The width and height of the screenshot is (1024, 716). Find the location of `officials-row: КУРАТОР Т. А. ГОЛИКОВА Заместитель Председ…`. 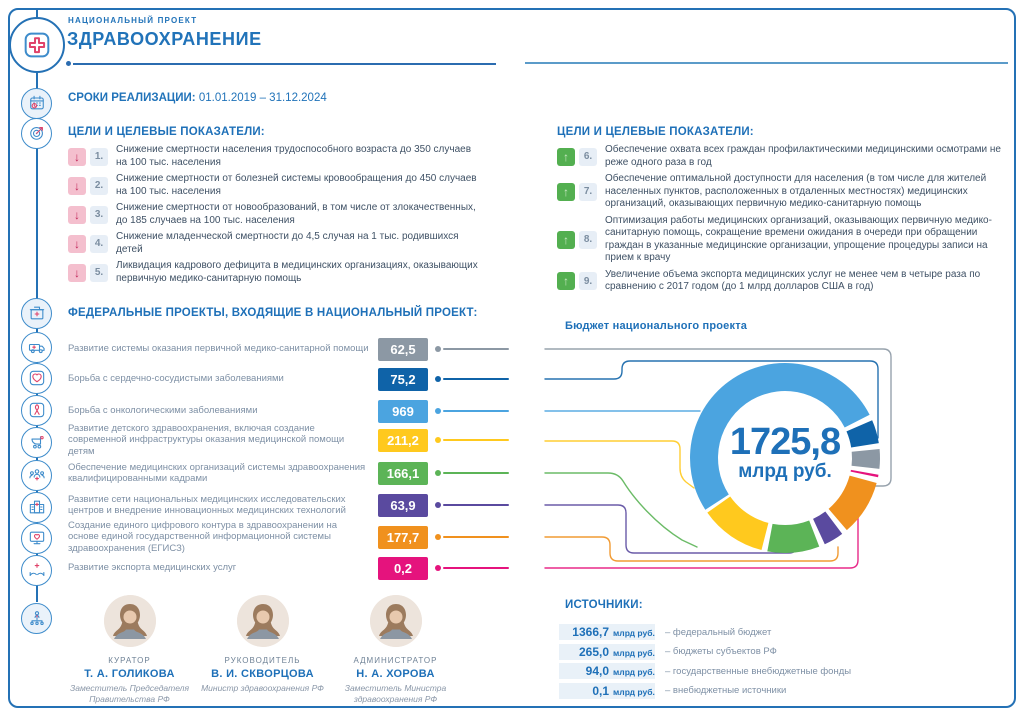

officials-row: КУРАТОР Т. А. ГОЛИКОВА Заместитель Председ… is located at coordinates (263, 649).